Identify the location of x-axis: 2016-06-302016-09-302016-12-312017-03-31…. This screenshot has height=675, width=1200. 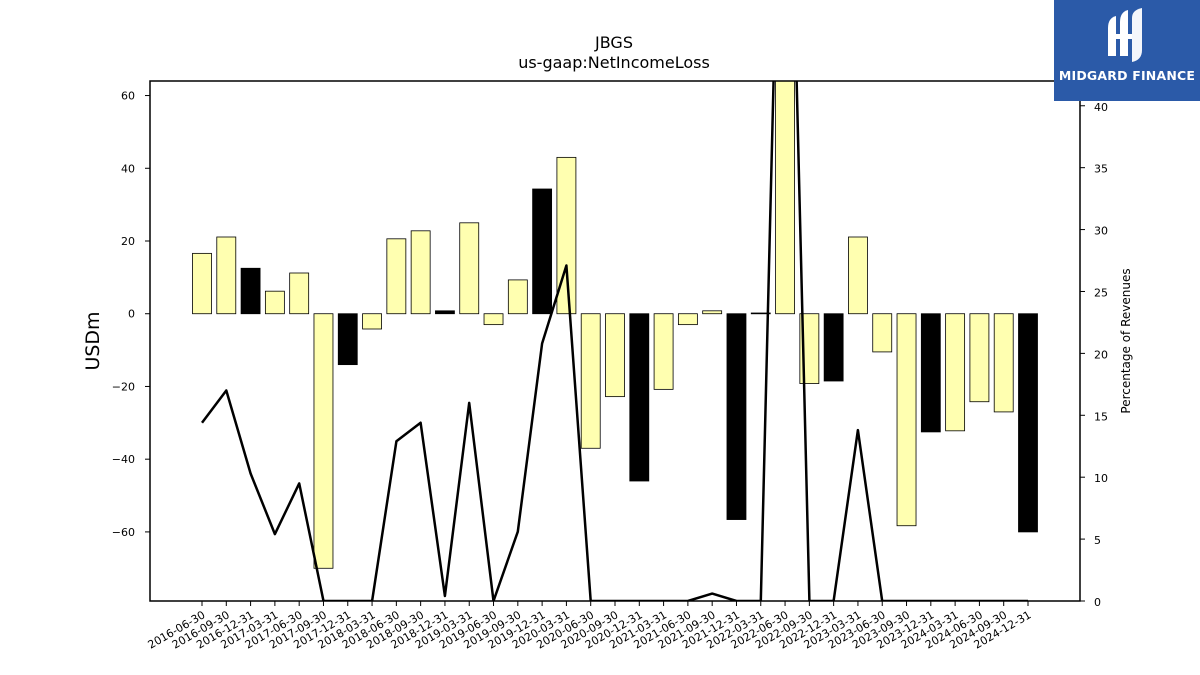
(590, 626).